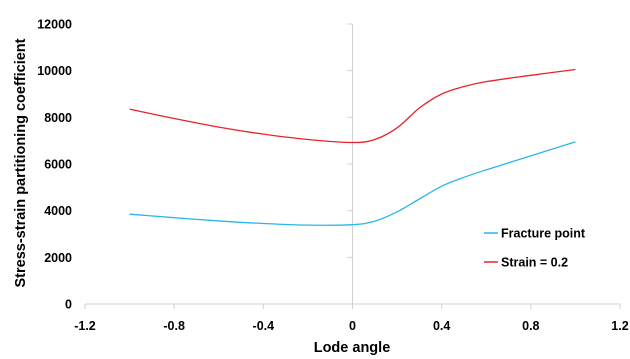  Describe the element at coordinates (535, 248) in the screenshot. I see `legend: Fracture point Strain = 0.2` at that location.